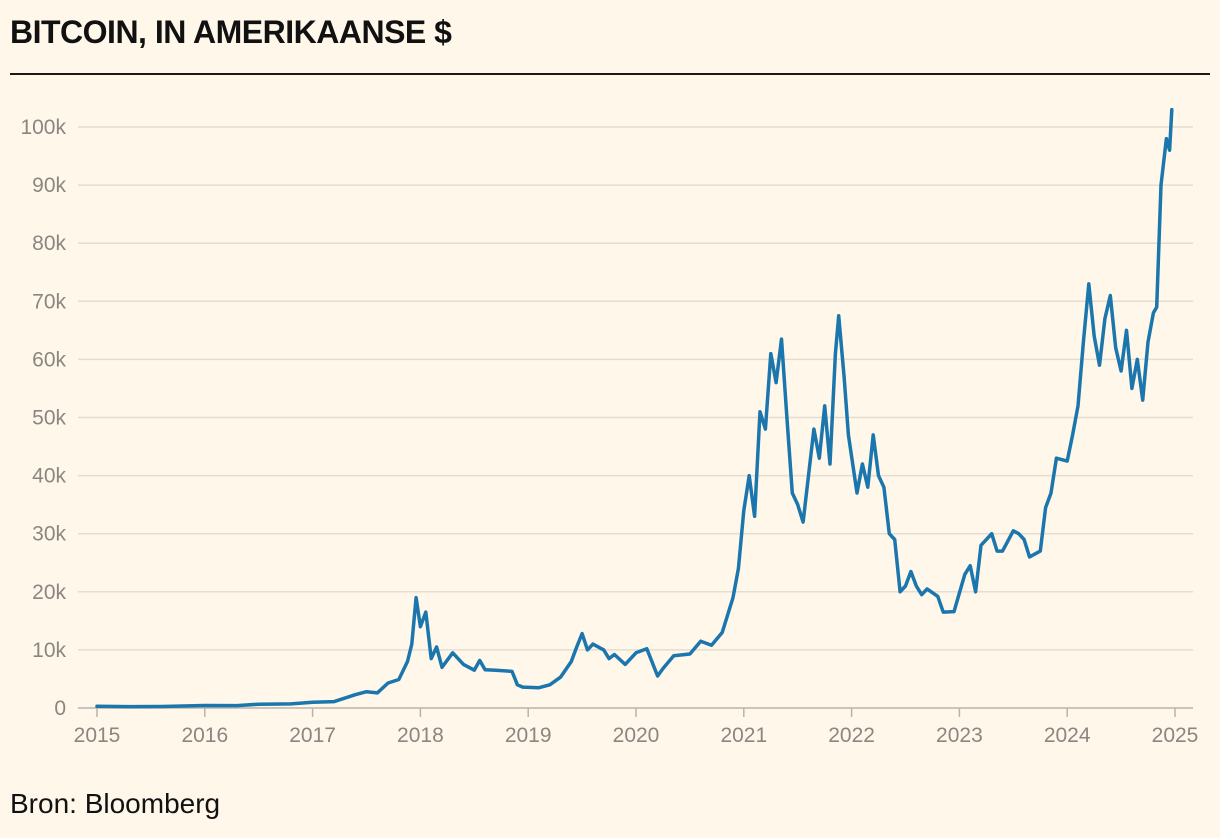 The height and width of the screenshot is (838, 1220). I want to click on x-tick-label: 2023, so click(959, 735).